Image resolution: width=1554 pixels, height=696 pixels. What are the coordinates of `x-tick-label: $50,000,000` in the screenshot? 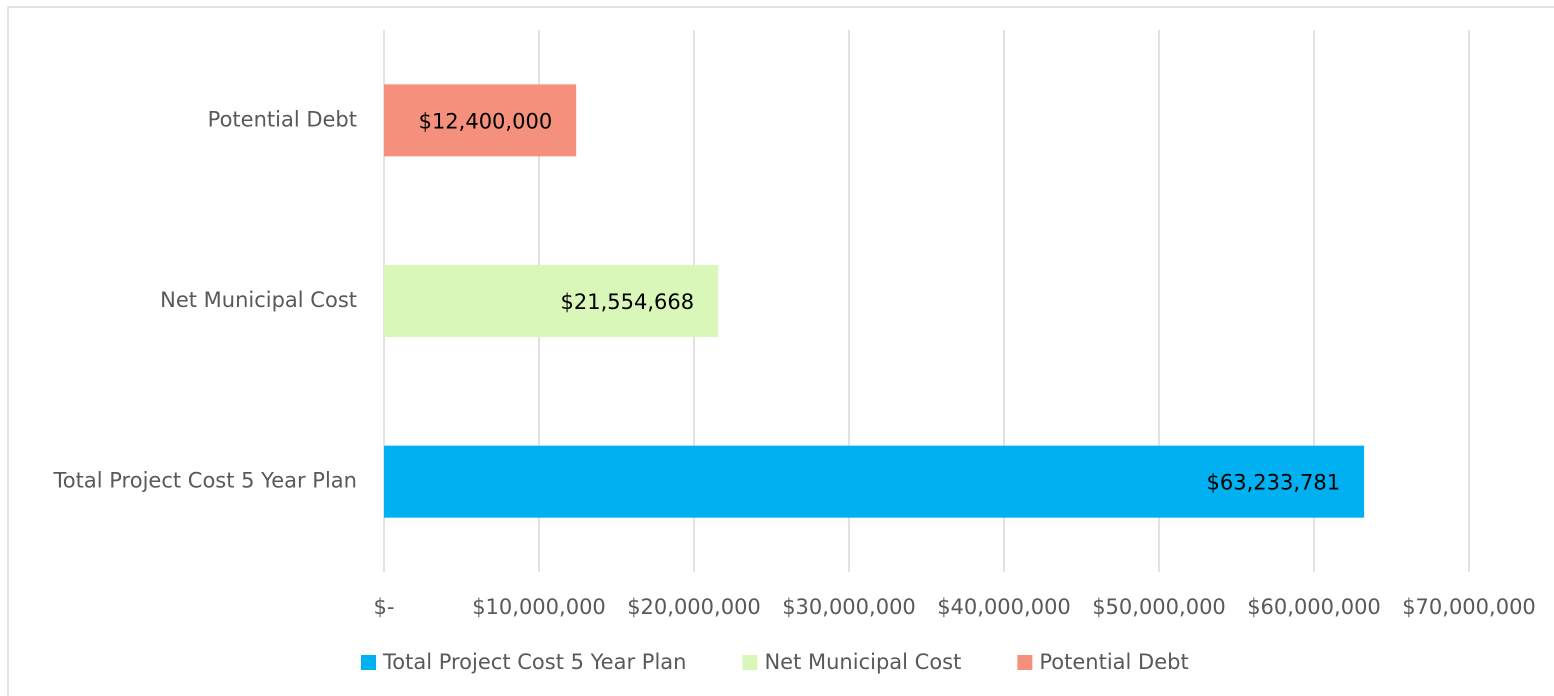 It's located at (1159, 607).